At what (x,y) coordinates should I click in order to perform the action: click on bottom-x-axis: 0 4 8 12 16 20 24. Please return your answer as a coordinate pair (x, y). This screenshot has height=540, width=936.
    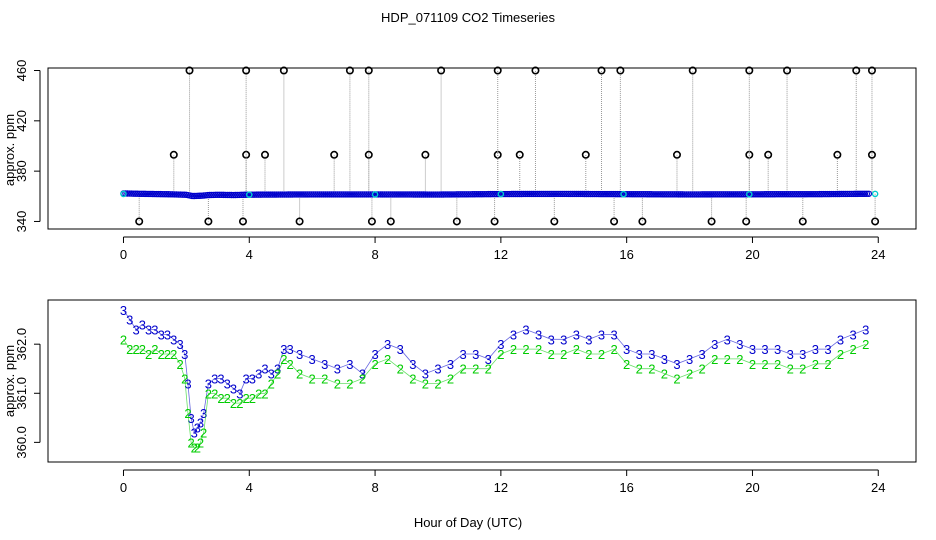
    Looking at the image, I should click on (502, 482).